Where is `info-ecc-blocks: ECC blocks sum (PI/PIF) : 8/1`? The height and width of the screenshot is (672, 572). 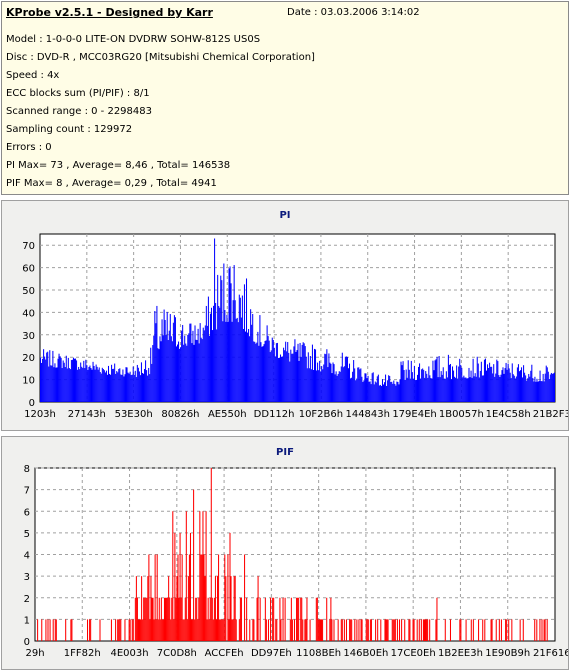
info-ecc-blocks: ECC blocks sum (PI/PIF) : 8/1 is located at coordinates (78, 93).